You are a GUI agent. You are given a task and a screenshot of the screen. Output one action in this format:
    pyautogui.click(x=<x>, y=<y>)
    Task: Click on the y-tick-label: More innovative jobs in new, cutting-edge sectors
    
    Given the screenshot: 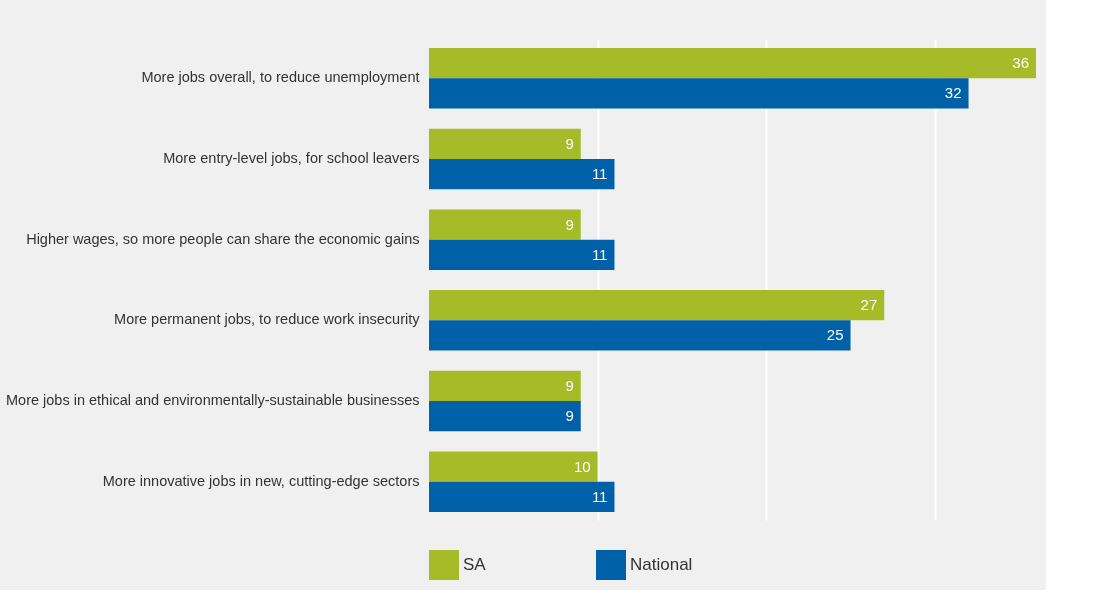 What is the action you would take?
    pyautogui.click(x=261, y=480)
    